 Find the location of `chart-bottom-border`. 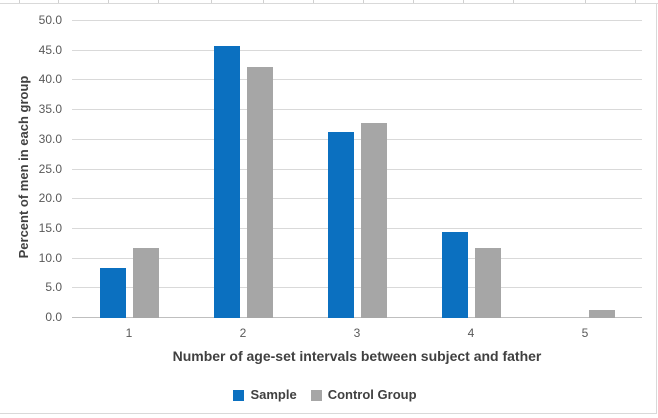

chart-bottom-border is located at coordinates (328, 413).